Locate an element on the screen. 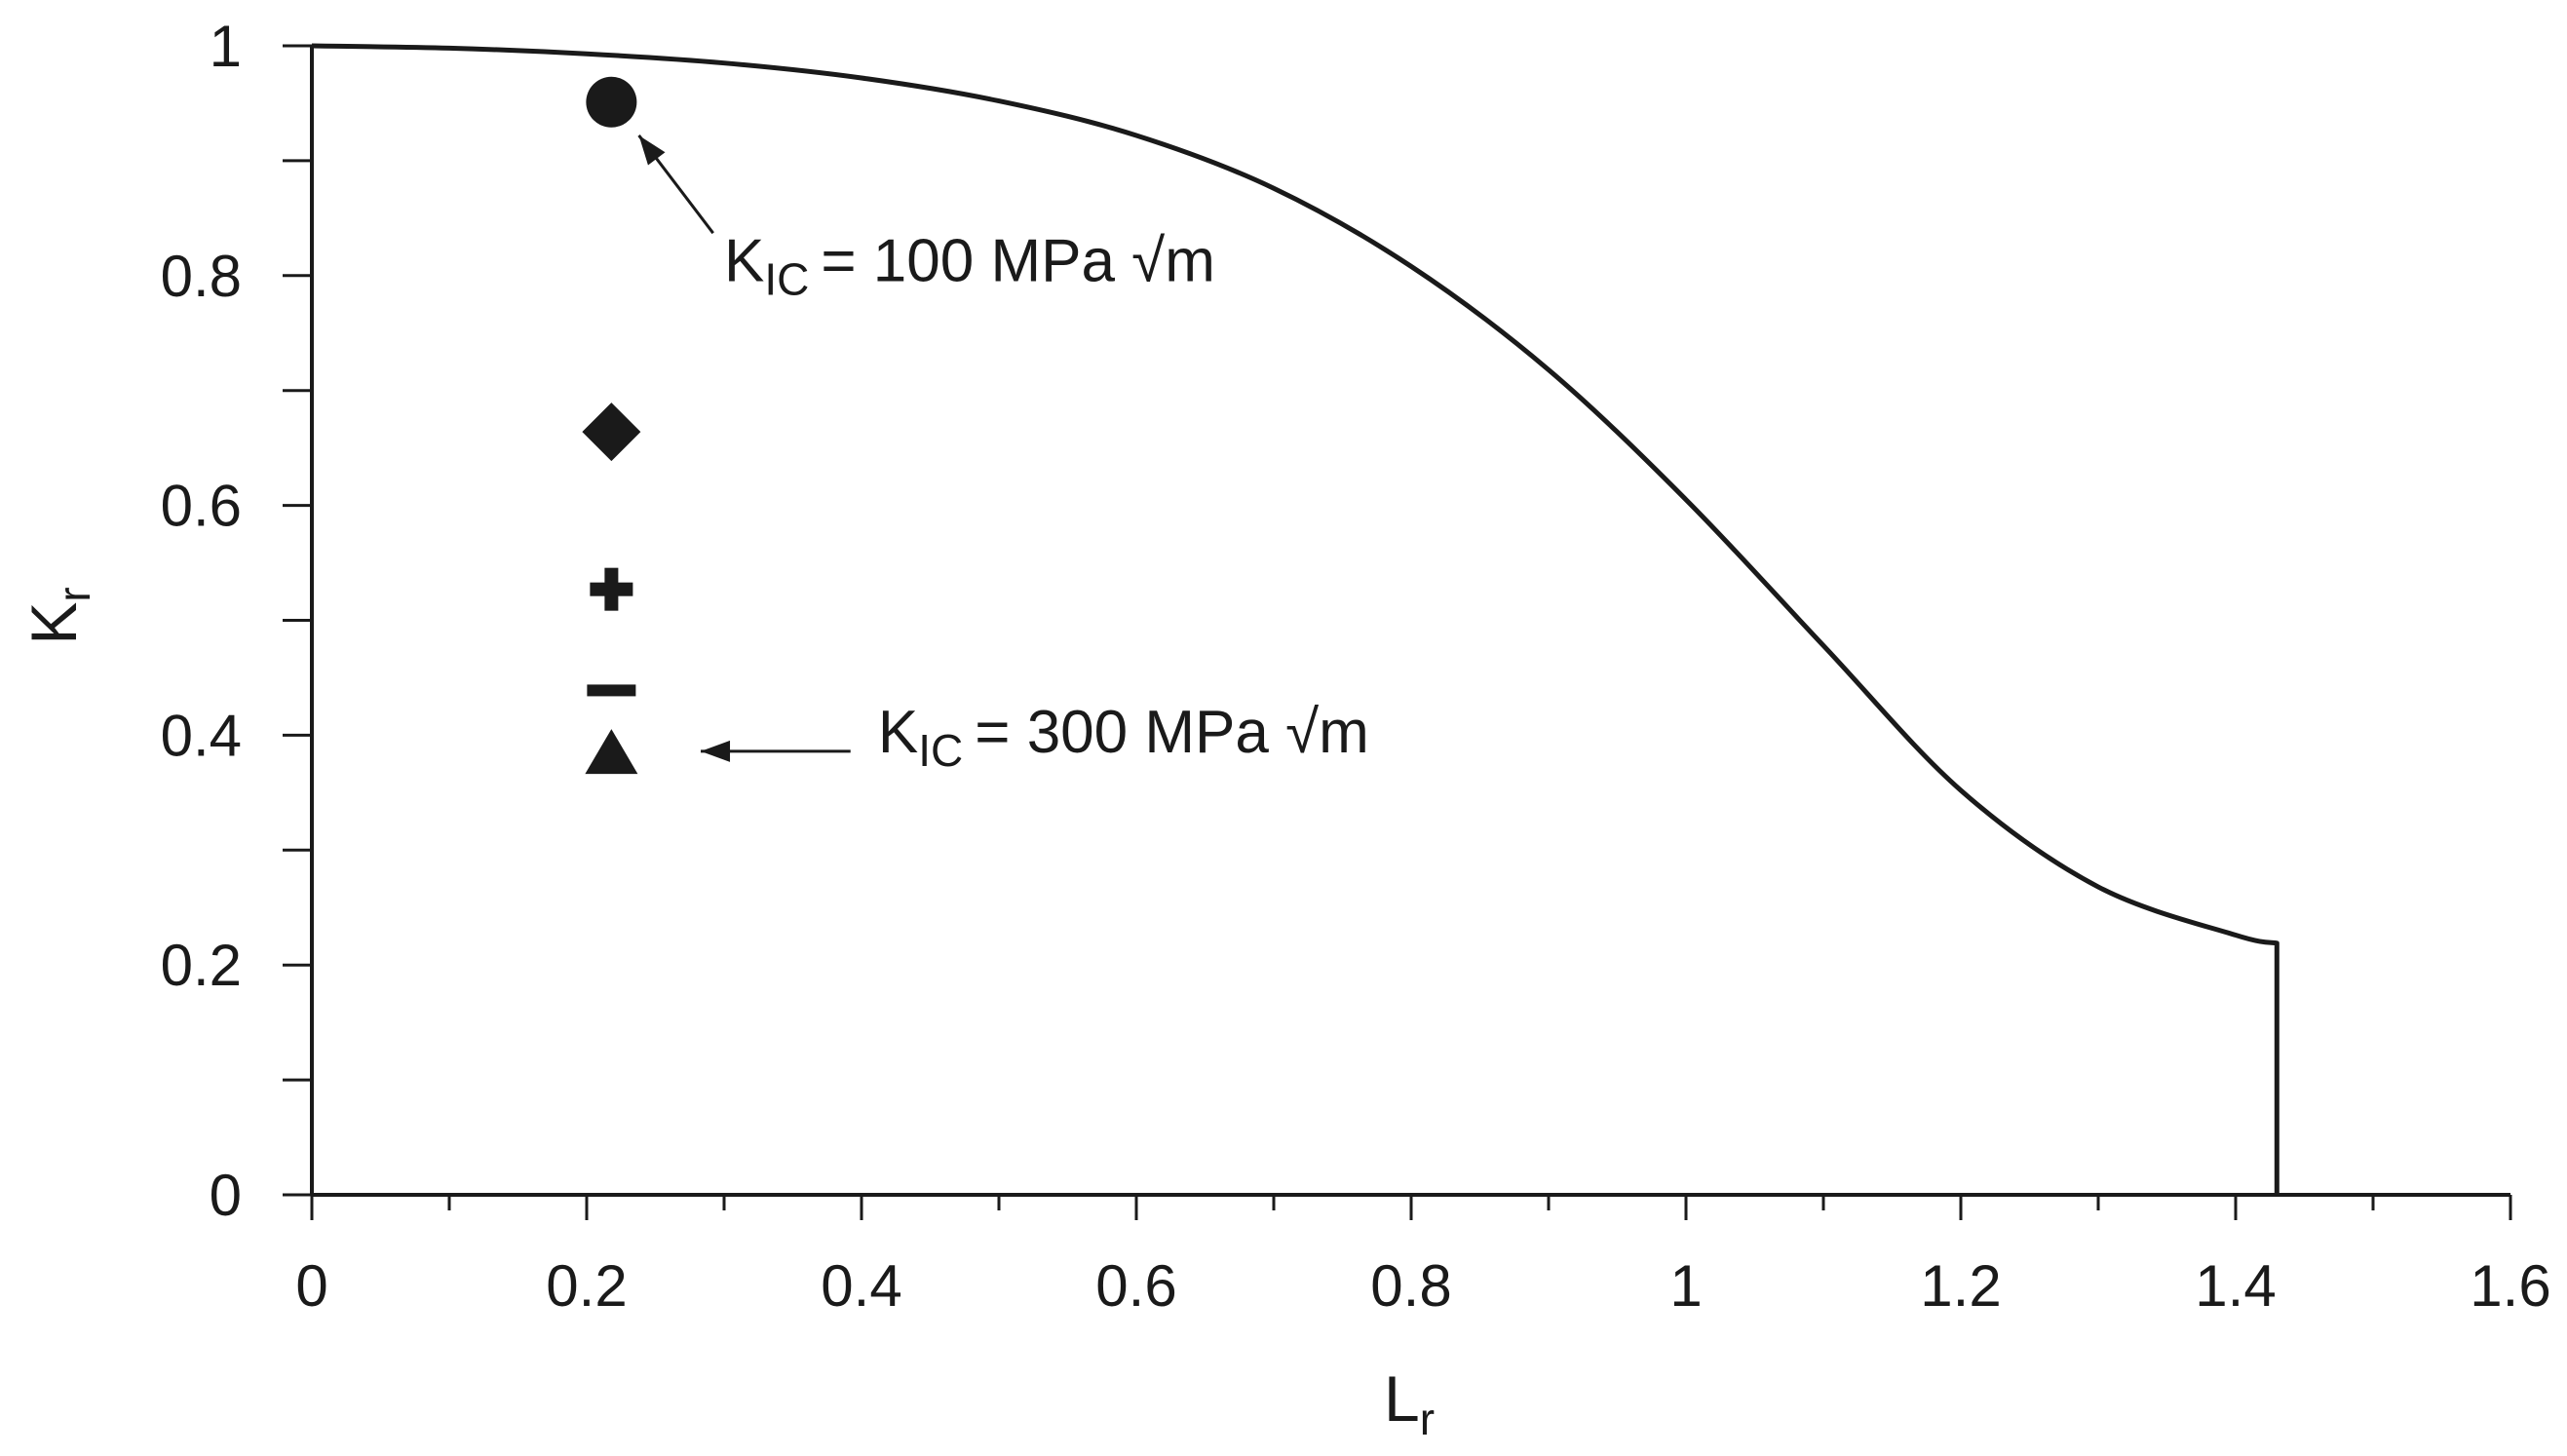 The height and width of the screenshot is (1456, 2567). x-tick-label: 0.8 is located at coordinates (1410, 1286).